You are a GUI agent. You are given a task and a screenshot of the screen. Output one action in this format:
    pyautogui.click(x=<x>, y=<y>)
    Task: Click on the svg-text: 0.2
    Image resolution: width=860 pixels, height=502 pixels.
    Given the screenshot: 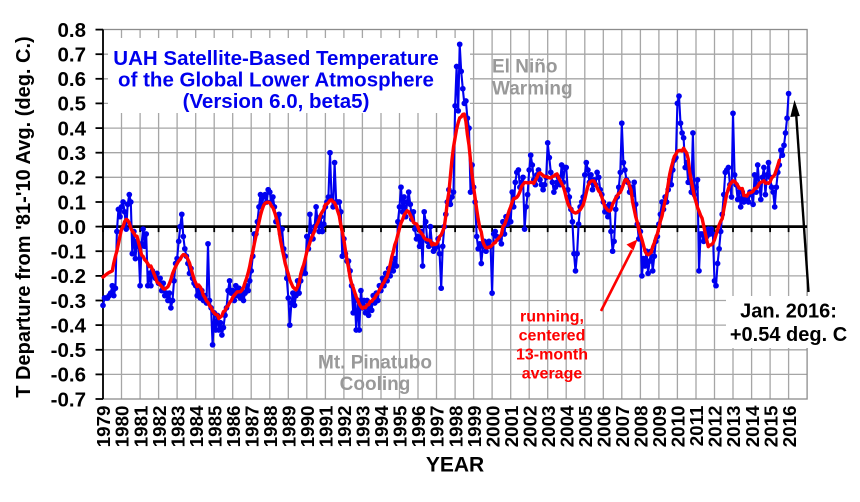 What is the action you would take?
    pyautogui.click(x=72, y=178)
    